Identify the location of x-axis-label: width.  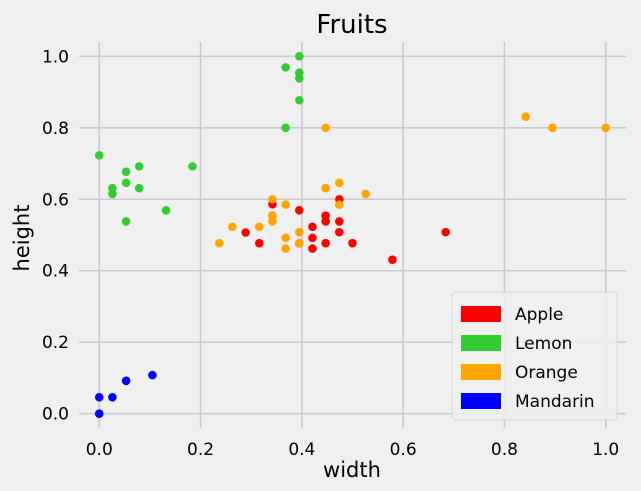
(352, 470).